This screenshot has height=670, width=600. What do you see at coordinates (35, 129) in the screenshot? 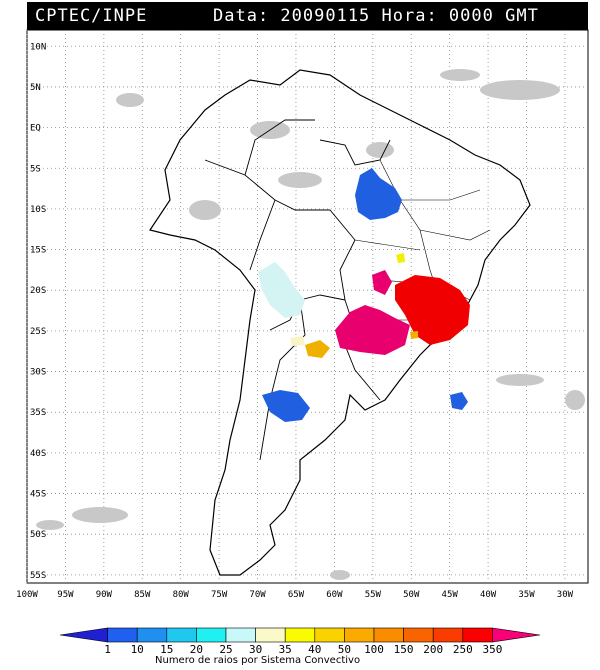
I see `lat-tick-label: EQ` at bounding box center [35, 129].